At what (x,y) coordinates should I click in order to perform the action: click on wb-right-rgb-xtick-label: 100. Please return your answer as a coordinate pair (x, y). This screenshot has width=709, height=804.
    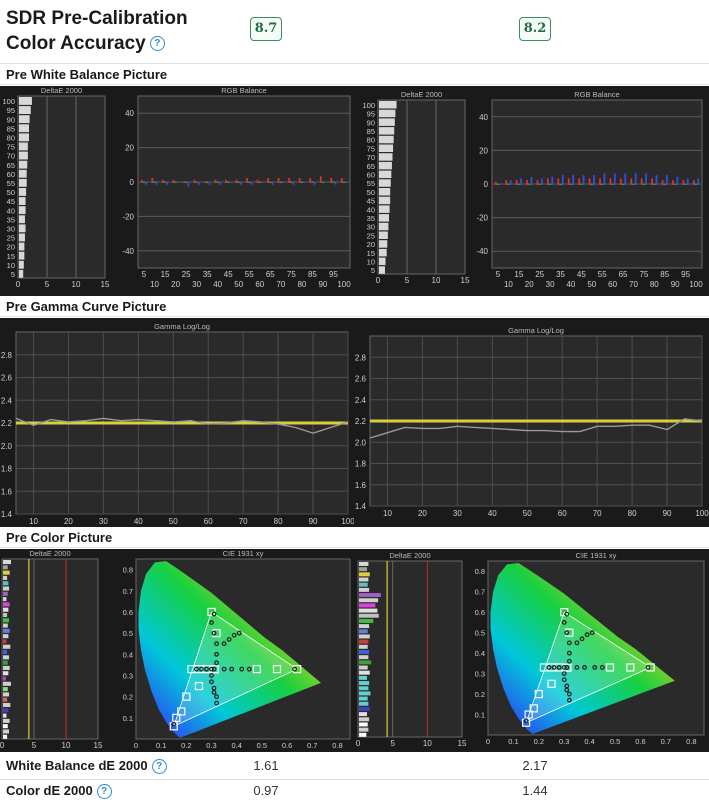
    Looking at the image, I should click on (696, 284).